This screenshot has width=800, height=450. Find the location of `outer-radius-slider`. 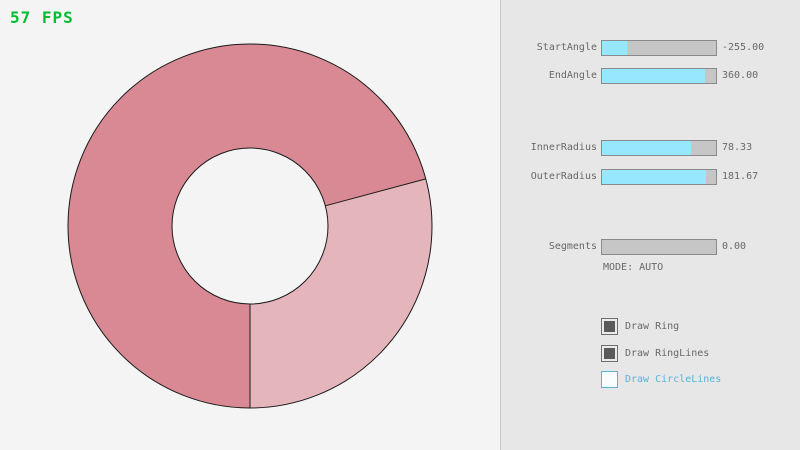

outer-radius-slider is located at coordinates (659, 177).